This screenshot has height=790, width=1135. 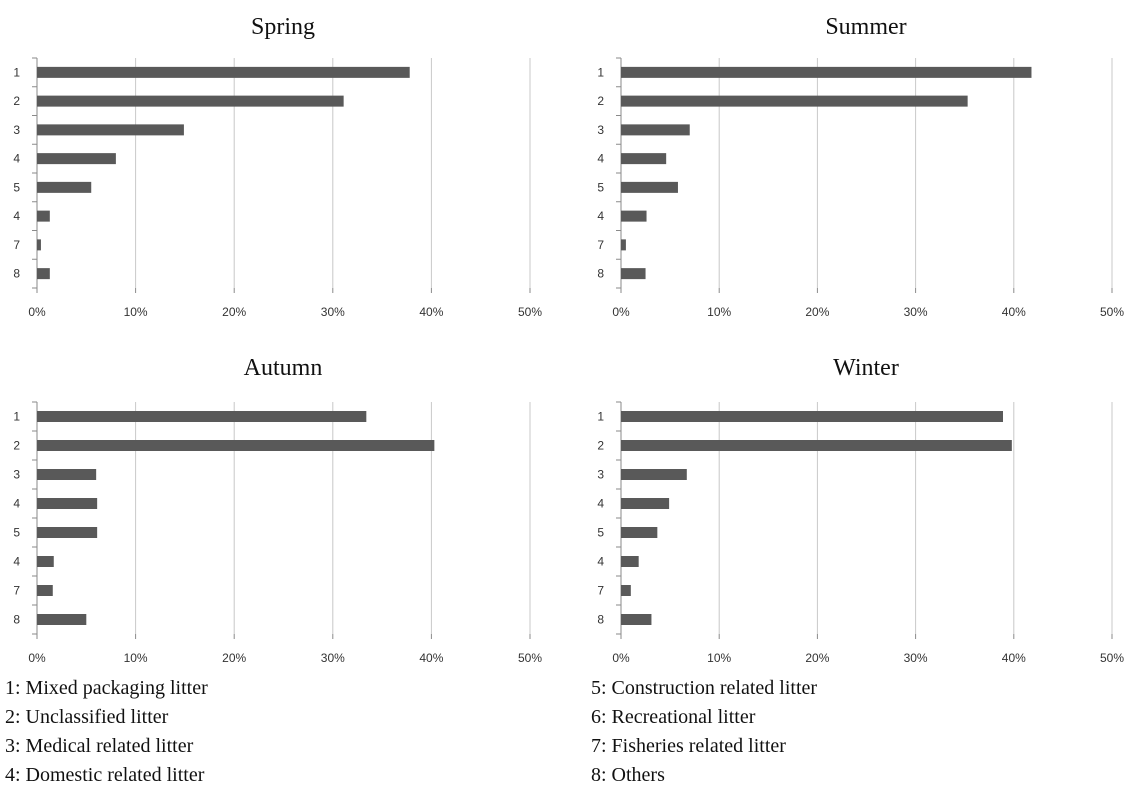 I want to click on legend-item-1: 1: Mixed packaging litter, so click(x=106, y=688).